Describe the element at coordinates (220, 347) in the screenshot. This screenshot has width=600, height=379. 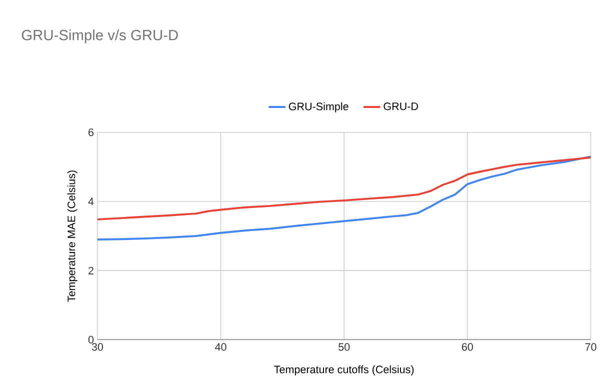
I see `x-tick-label: 40` at that location.